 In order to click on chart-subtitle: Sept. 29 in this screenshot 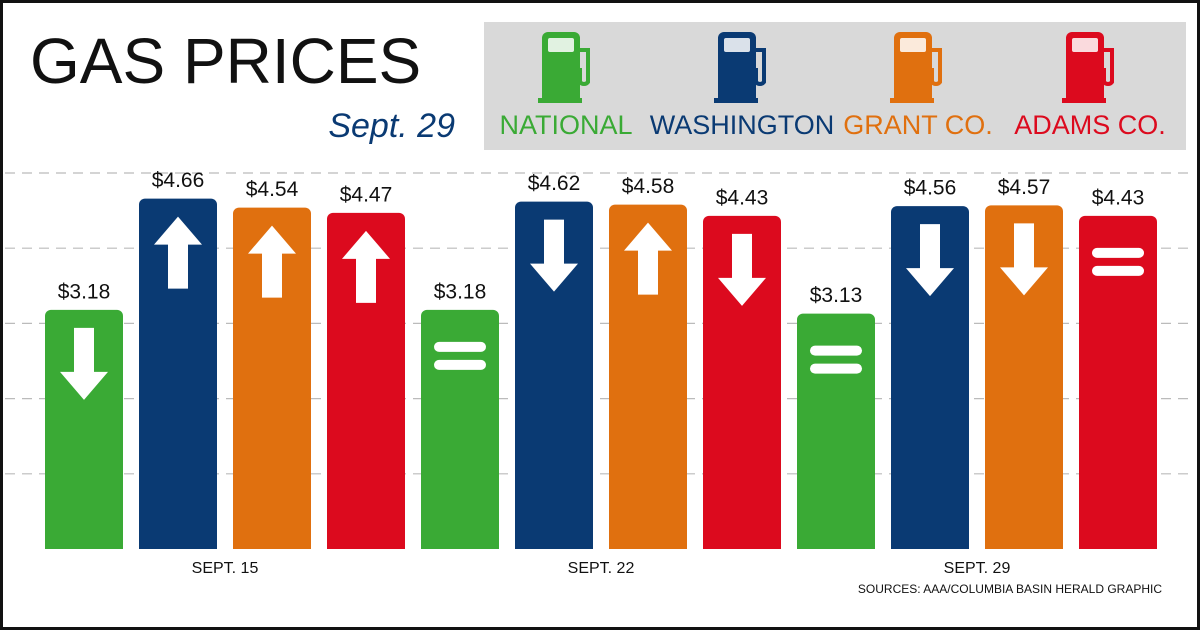, I will do `click(391, 126)`.